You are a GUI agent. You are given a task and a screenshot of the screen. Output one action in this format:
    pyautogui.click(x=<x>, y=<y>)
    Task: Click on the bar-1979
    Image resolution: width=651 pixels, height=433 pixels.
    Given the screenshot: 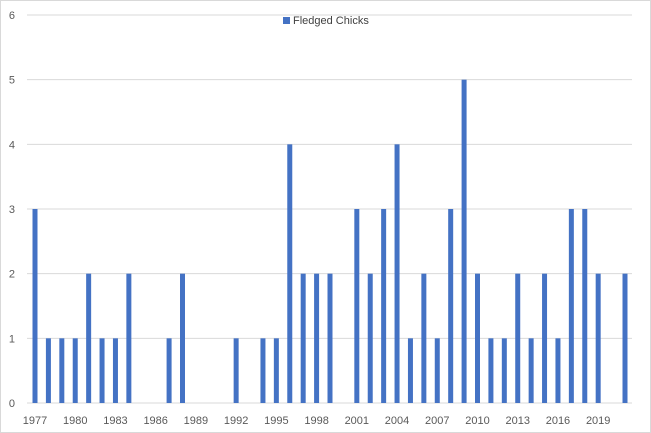 What is the action you would take?
    pyautogui.click(x=62, y=370)
    